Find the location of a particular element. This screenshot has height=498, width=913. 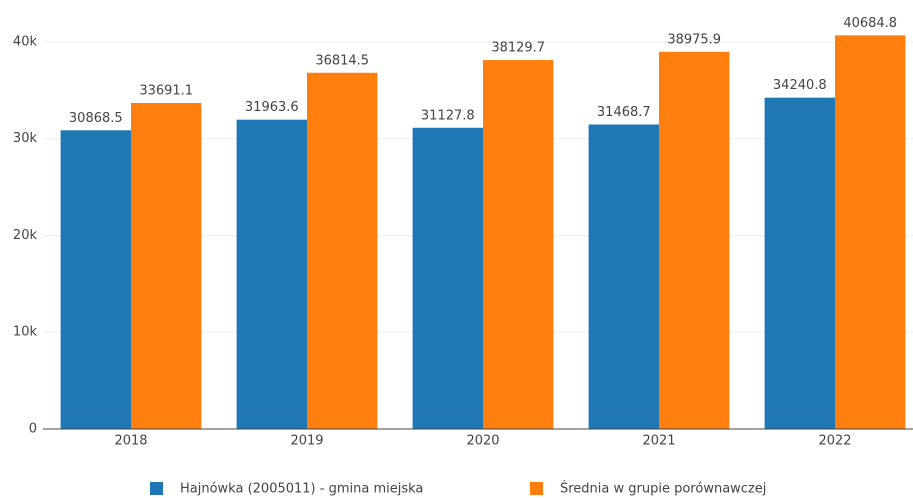

x-tick-label: 2018 is located at coordinates (130, 441).